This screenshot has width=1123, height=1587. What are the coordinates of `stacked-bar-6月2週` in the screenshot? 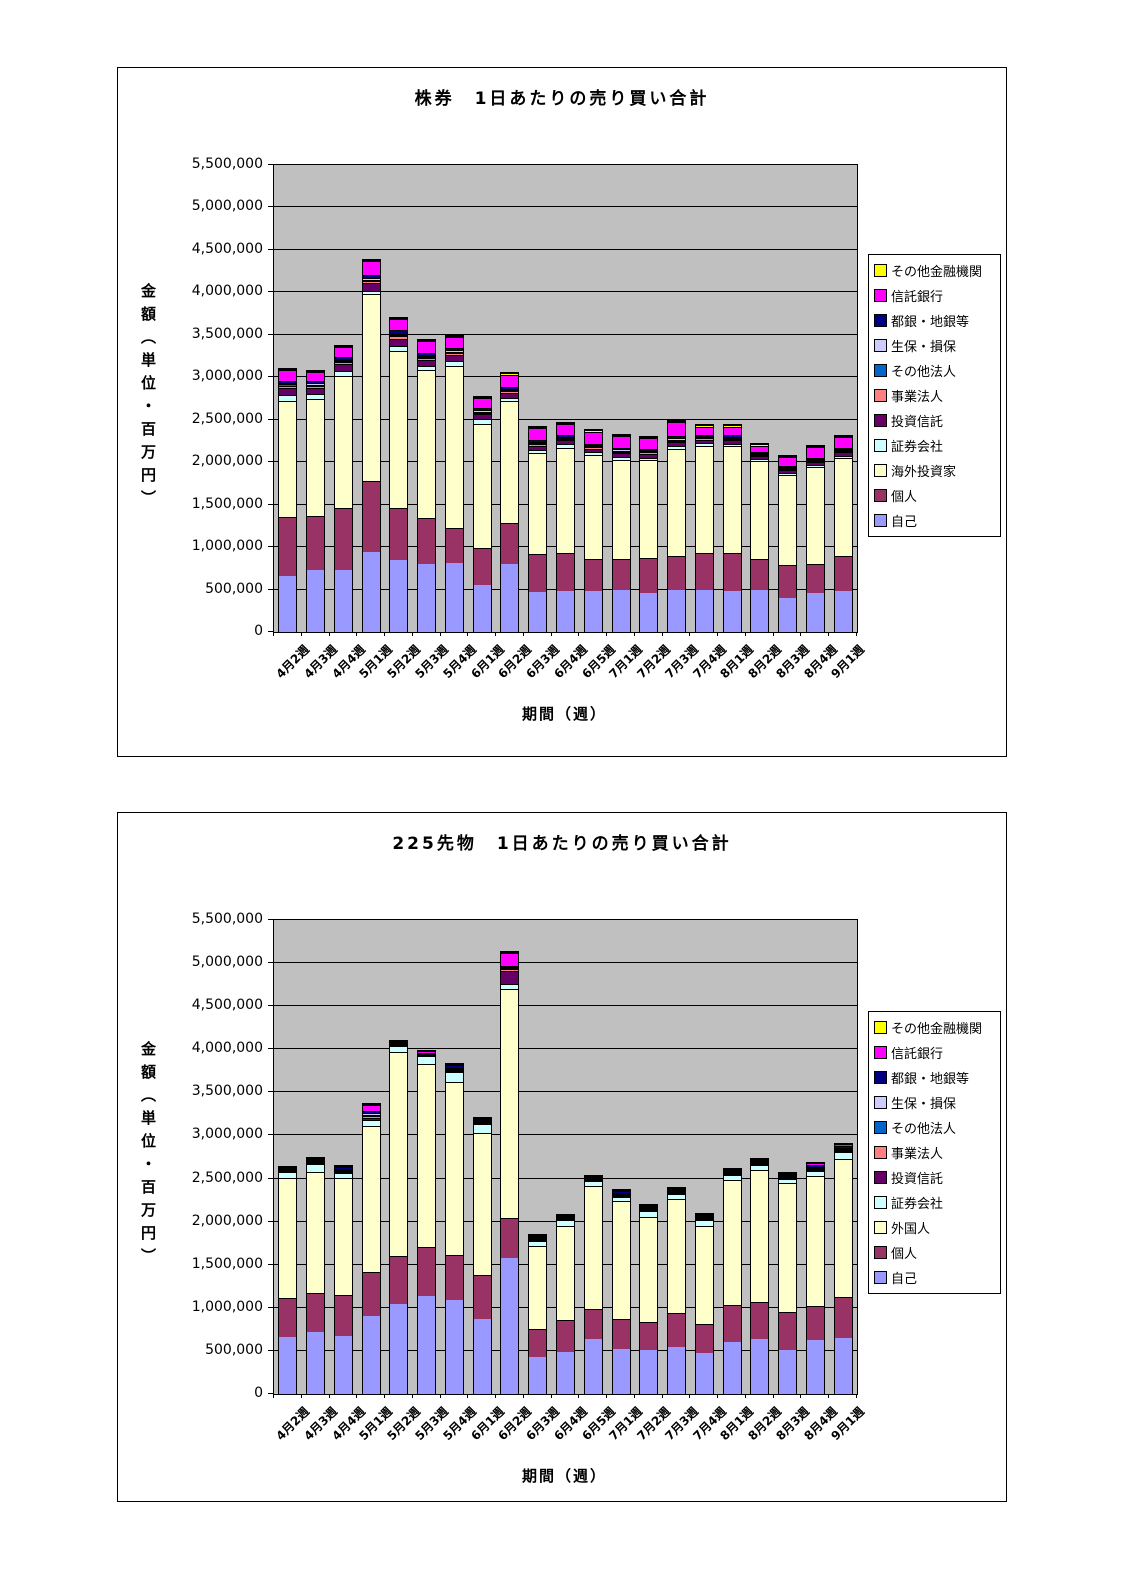 It's located at (510, 1173).